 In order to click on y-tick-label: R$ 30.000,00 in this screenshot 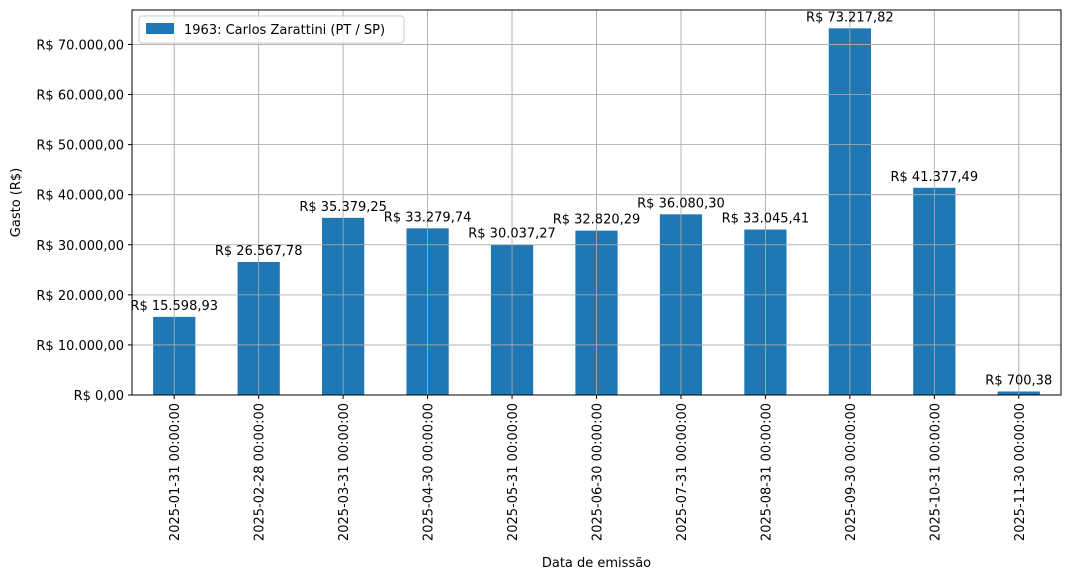, I will do `click(80, 246)`.